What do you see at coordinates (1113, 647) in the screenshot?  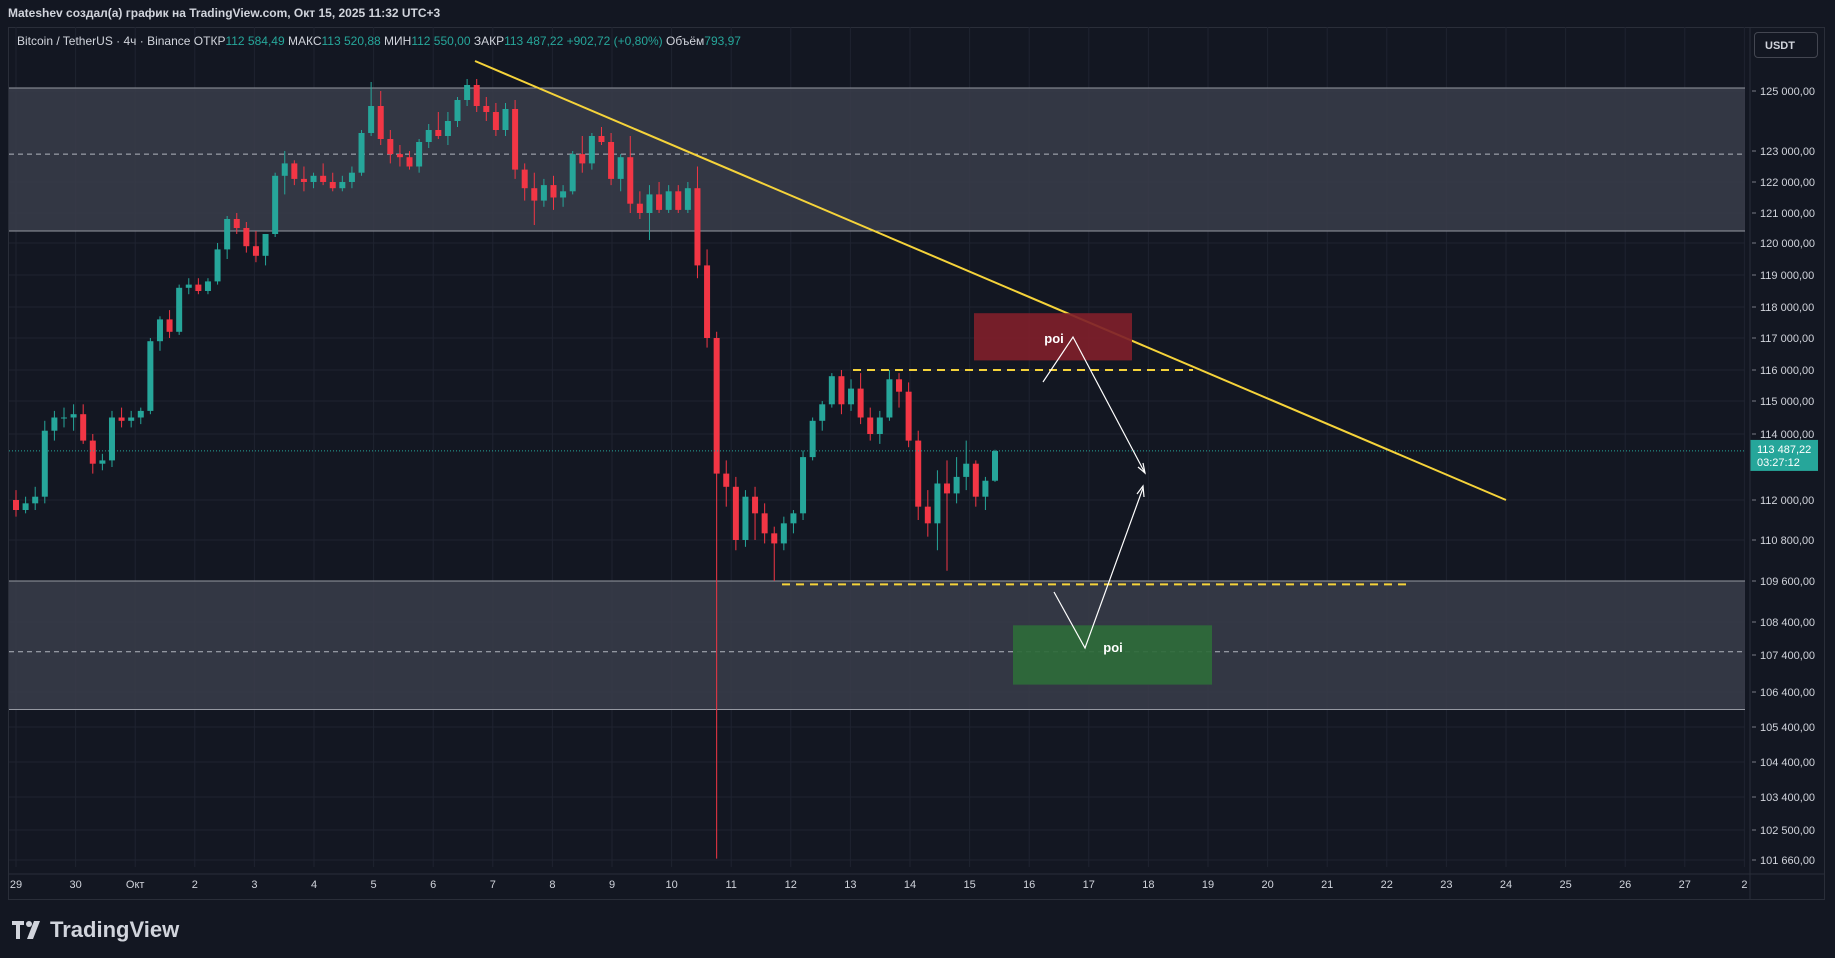 I see `poi-label: poi` at bounding box center [1113, 647].